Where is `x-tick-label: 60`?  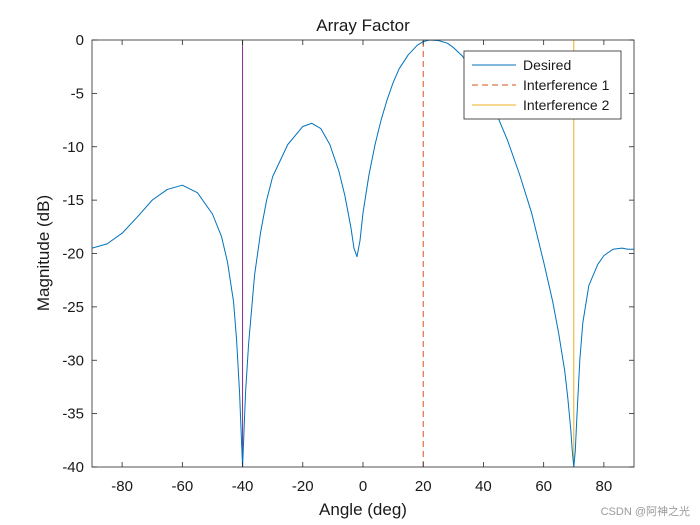 x-tick-label: 60 is located at coordinates (543, 486).